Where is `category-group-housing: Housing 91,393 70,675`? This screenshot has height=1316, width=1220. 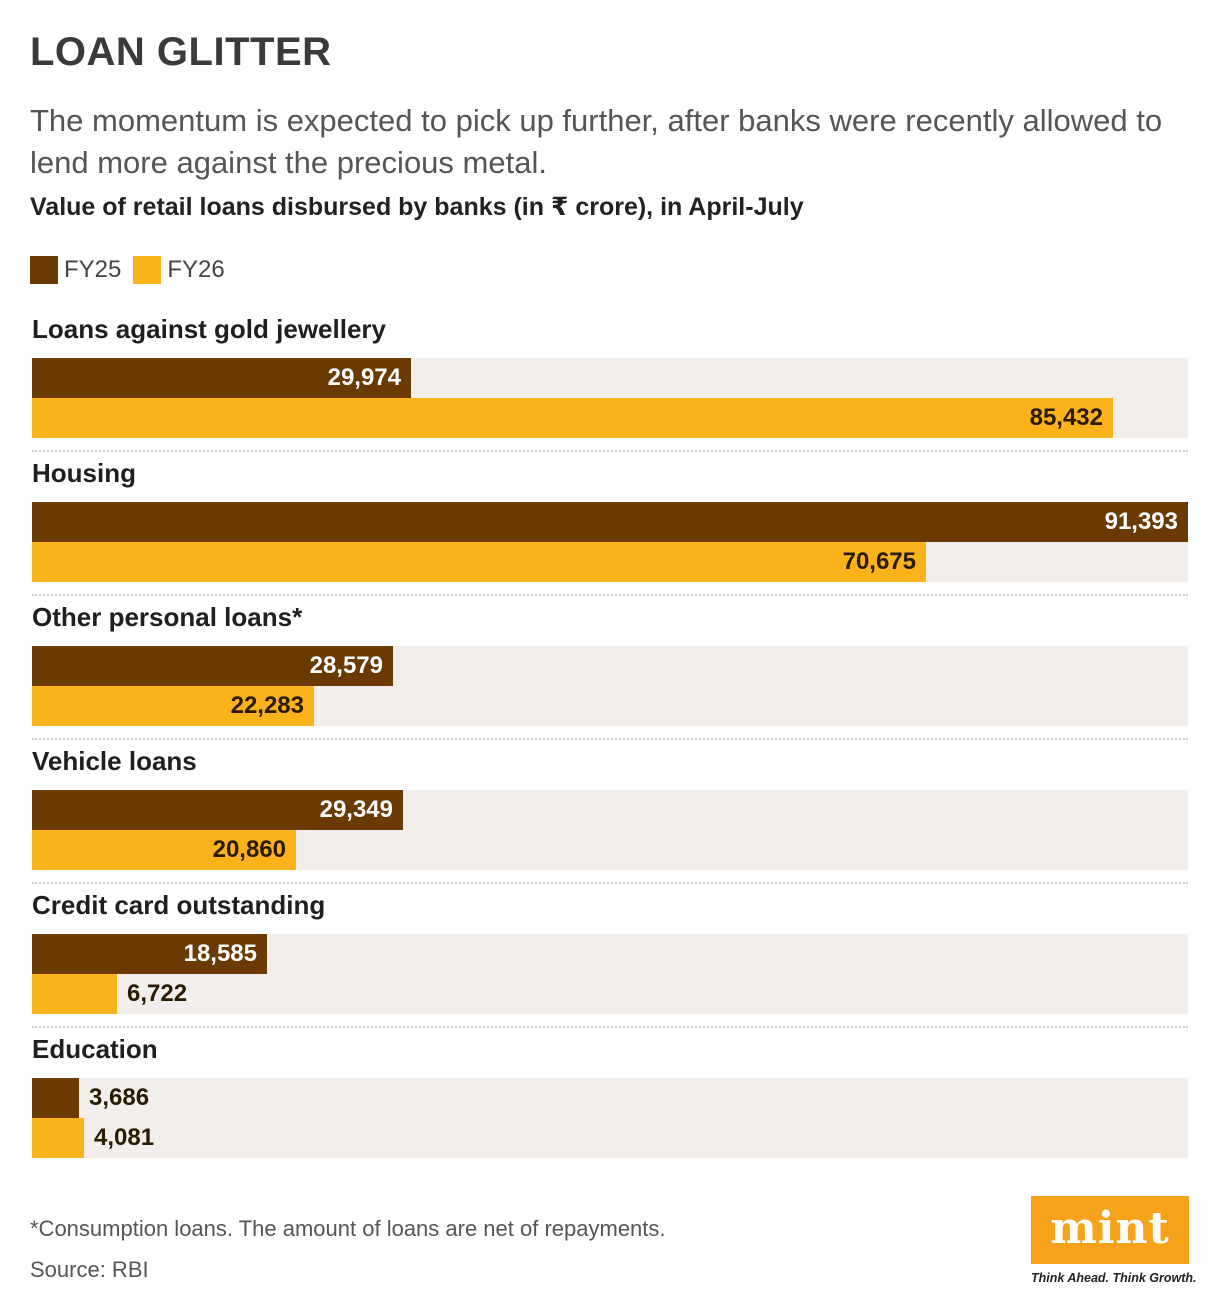 category-group-housing: Housing 91,393 70,675 is located at coordinates (610, 527).